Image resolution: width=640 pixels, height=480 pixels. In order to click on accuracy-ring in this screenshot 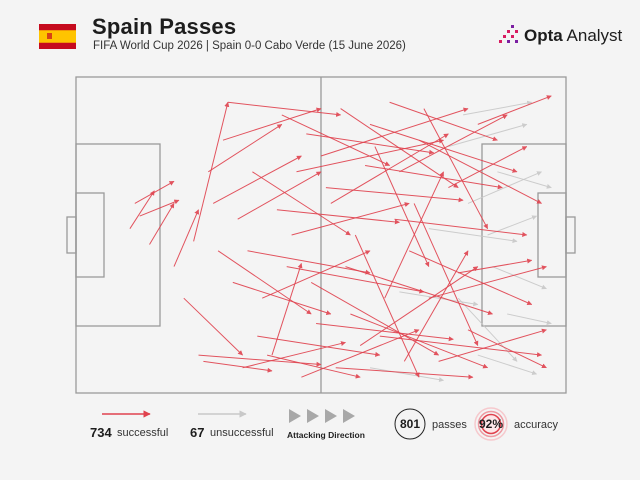, I will do `click(491, 424)`.